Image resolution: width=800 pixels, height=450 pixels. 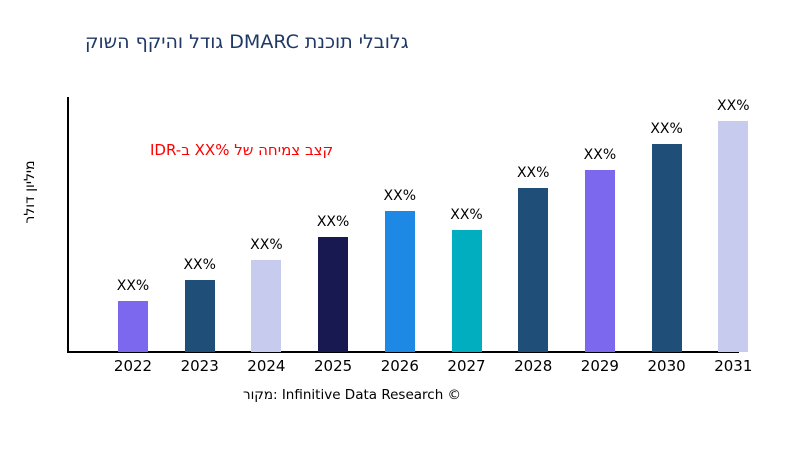 I want to click on x-tick-label-2028: 2028, so click(x=533, y=366).